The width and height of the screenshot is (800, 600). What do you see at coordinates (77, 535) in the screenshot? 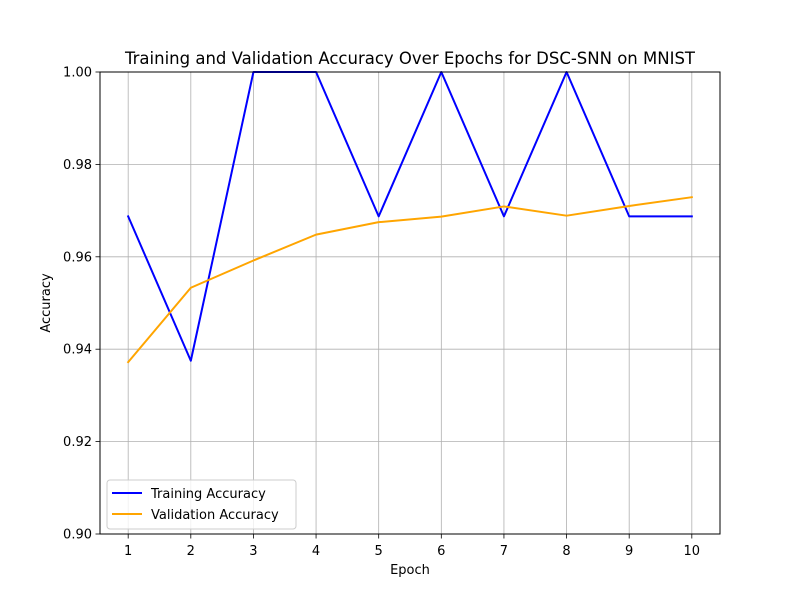
I see `y-tick-label: 0.90` at bounding box center [77, 535].